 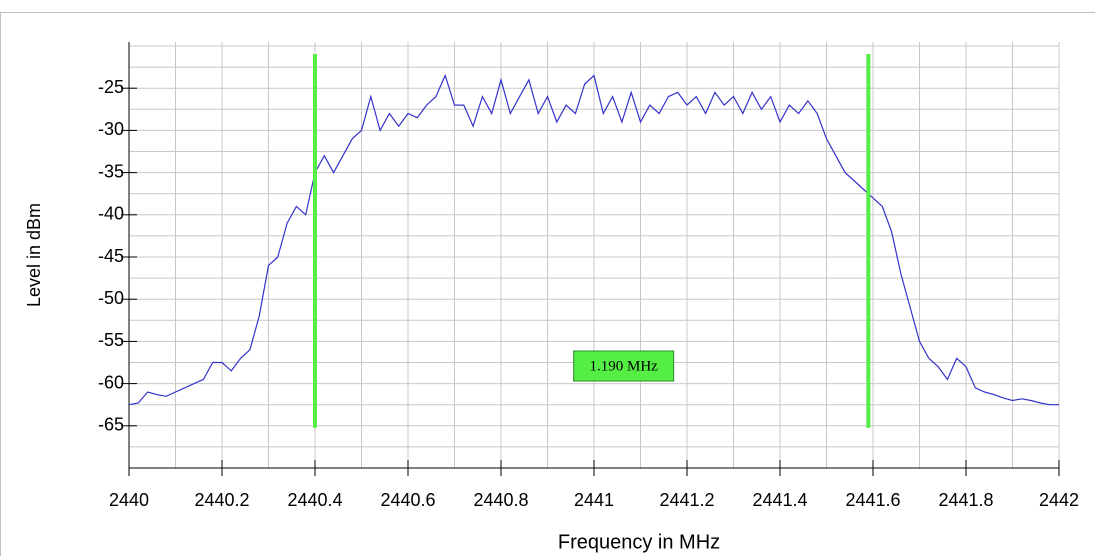 What do you see at coordinates (639, 542) in the screenshot?
I see `x-axis-label: Frequency in MHz` at bounding box center [639, 542].